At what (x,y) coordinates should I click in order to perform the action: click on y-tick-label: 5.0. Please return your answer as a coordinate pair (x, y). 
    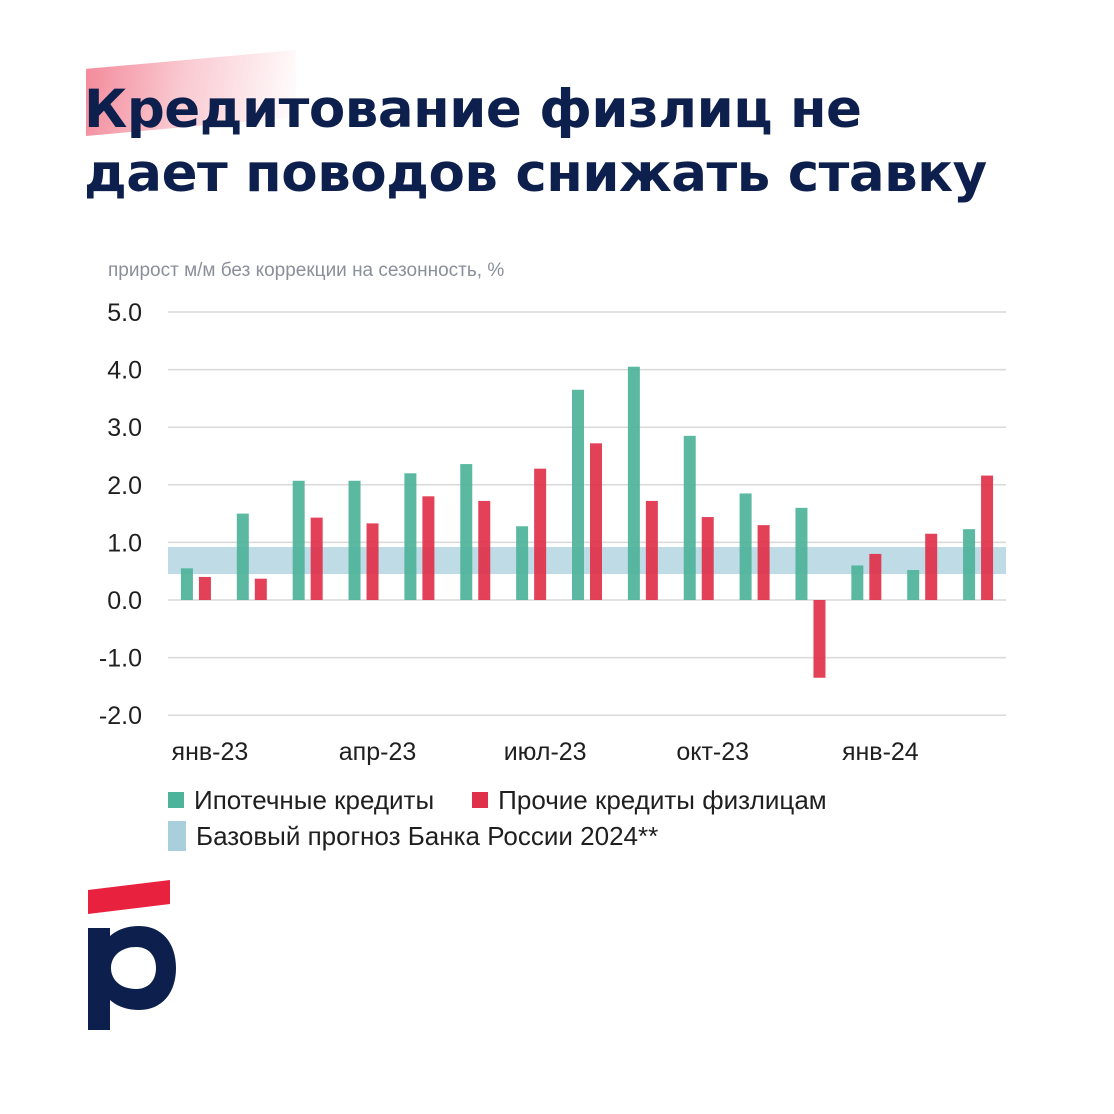
    Looking at the image, I should click on (124, 313).